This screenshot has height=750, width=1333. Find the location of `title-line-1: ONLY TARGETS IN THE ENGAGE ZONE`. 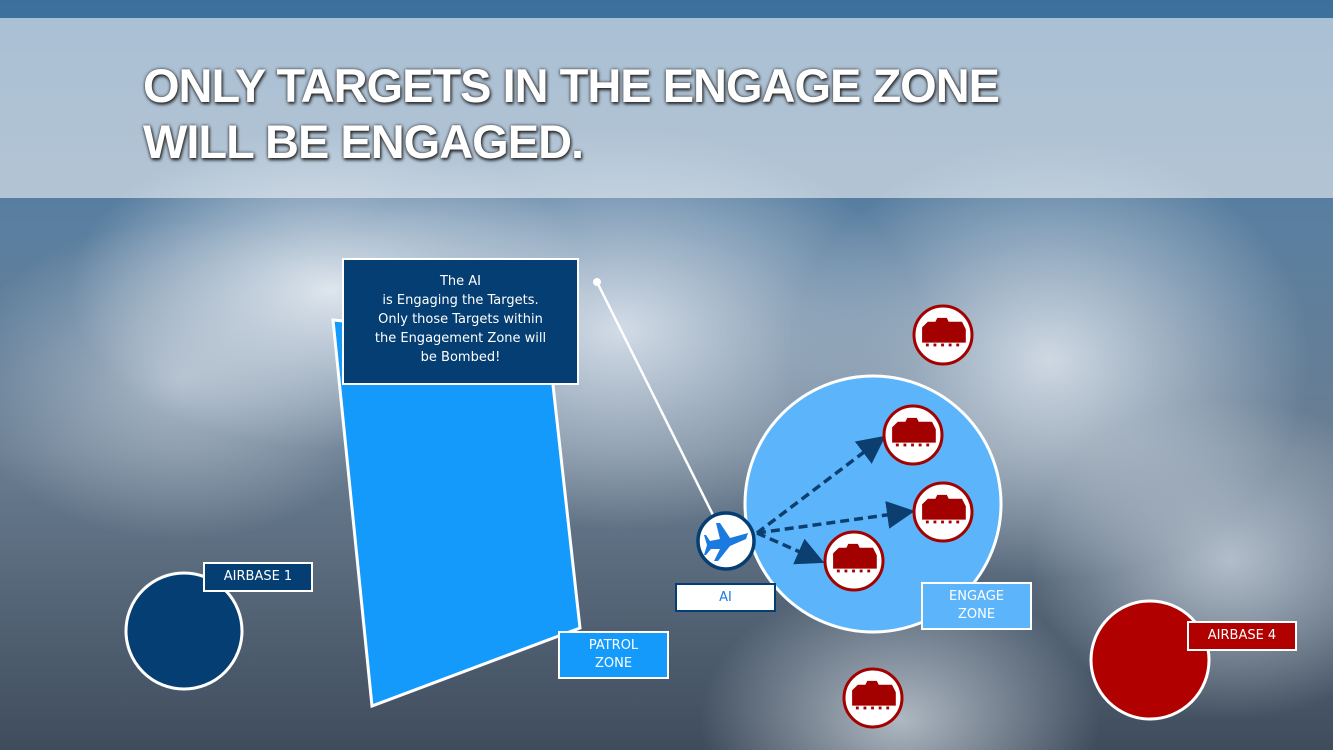

title-line-1: ONLY TARGETS IN THE ENGAGE ZONE is located at coordinates (571, 85).